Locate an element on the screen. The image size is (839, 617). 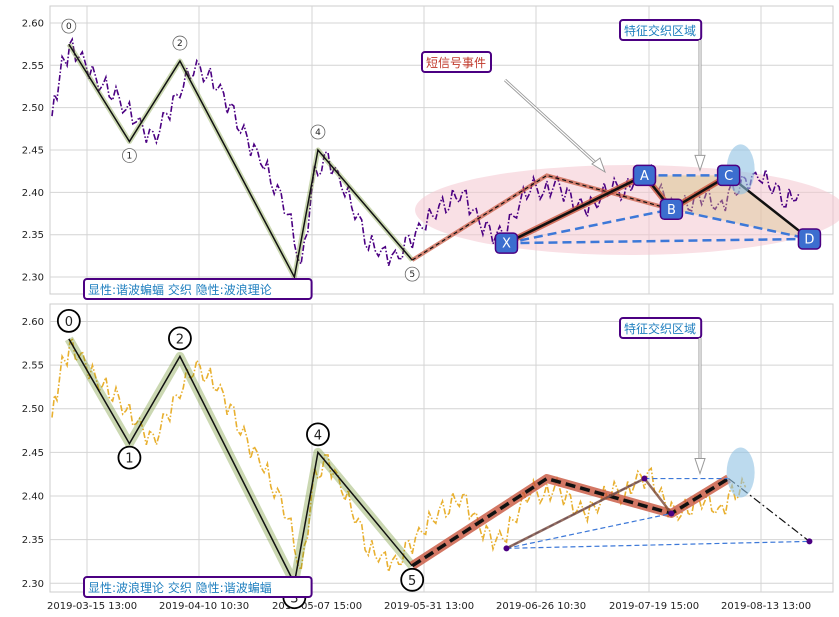
bottom-harmonic-lines is located at coordinates (658, 499).